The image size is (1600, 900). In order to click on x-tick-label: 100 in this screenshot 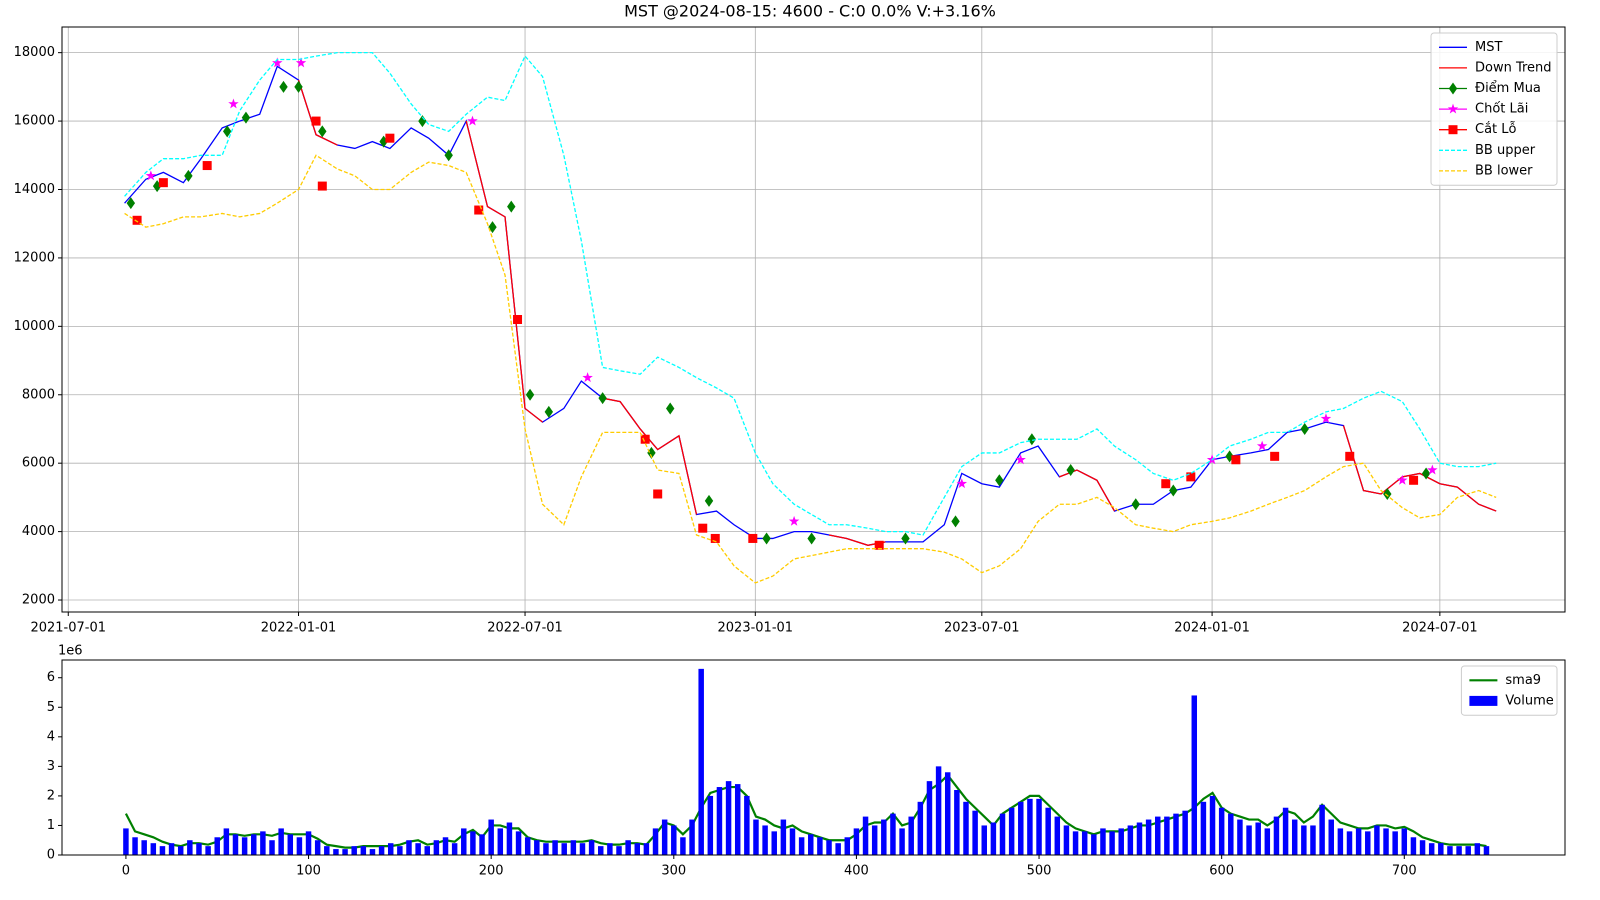, I will do `click(308, 871)`.